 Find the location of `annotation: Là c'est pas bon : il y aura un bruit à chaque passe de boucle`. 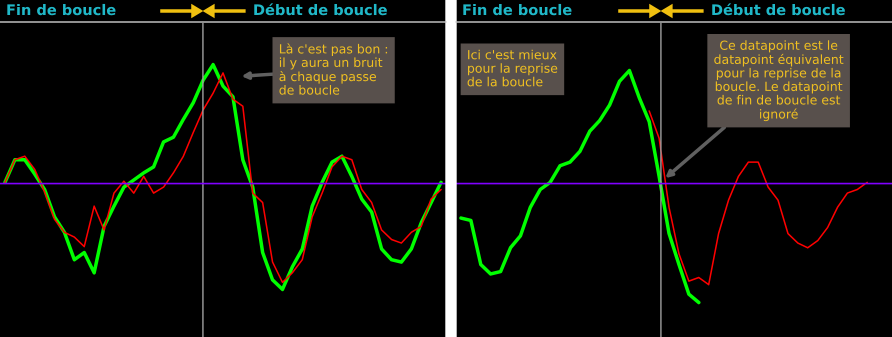

annotation: Là c'est pas bon : il y aura un bruit à chaque passe de boucle is located at coordinates (333, 69).